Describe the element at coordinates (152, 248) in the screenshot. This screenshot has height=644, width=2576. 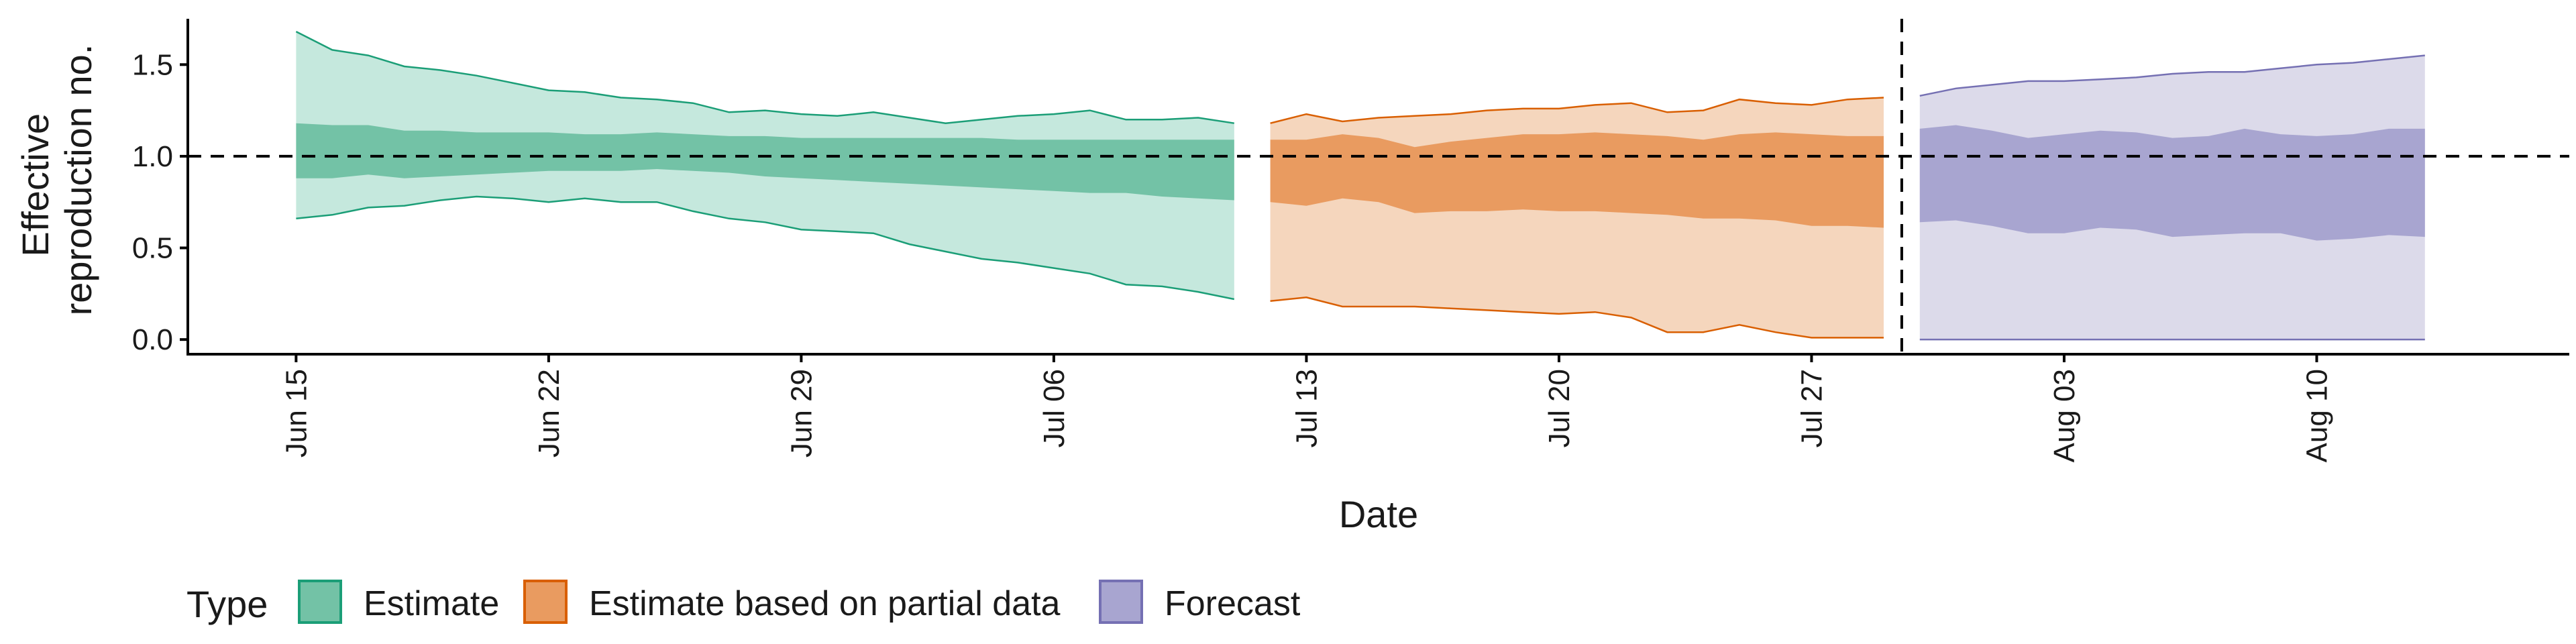
I see `y-tick-label: 0.5` at that location.